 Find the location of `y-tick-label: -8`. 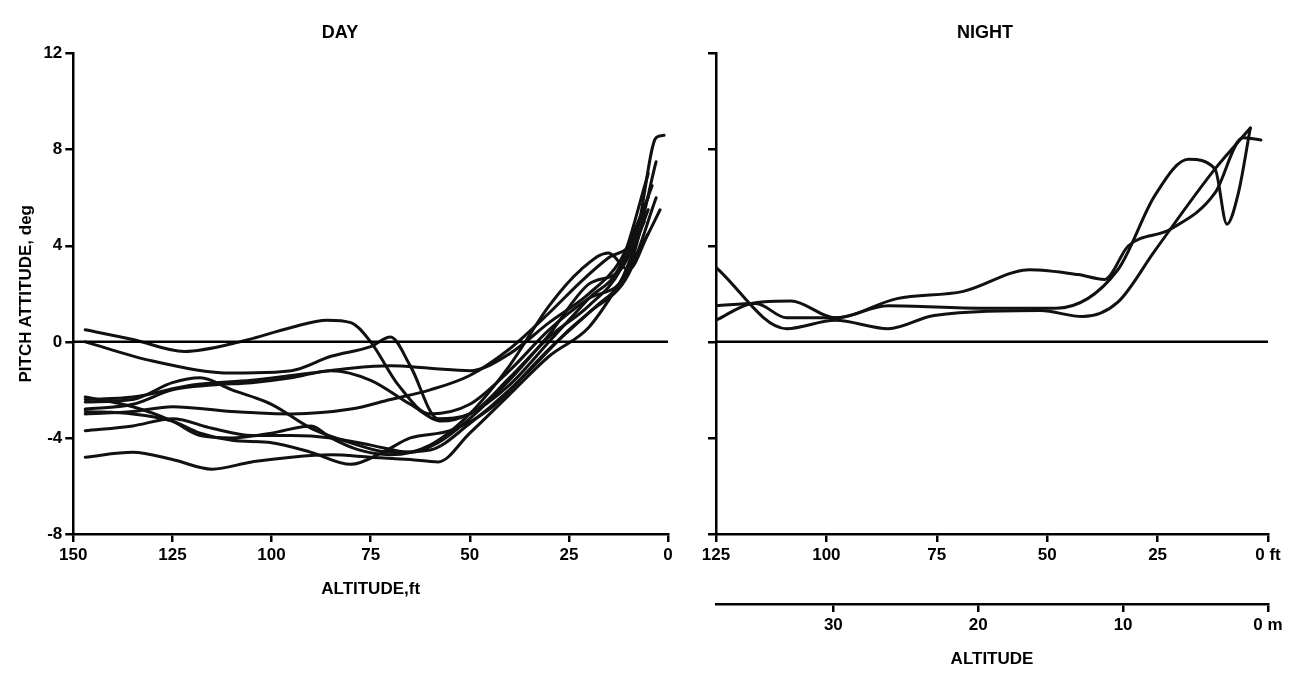

y-tick-label: -8 is located at coordinates (55, 533).